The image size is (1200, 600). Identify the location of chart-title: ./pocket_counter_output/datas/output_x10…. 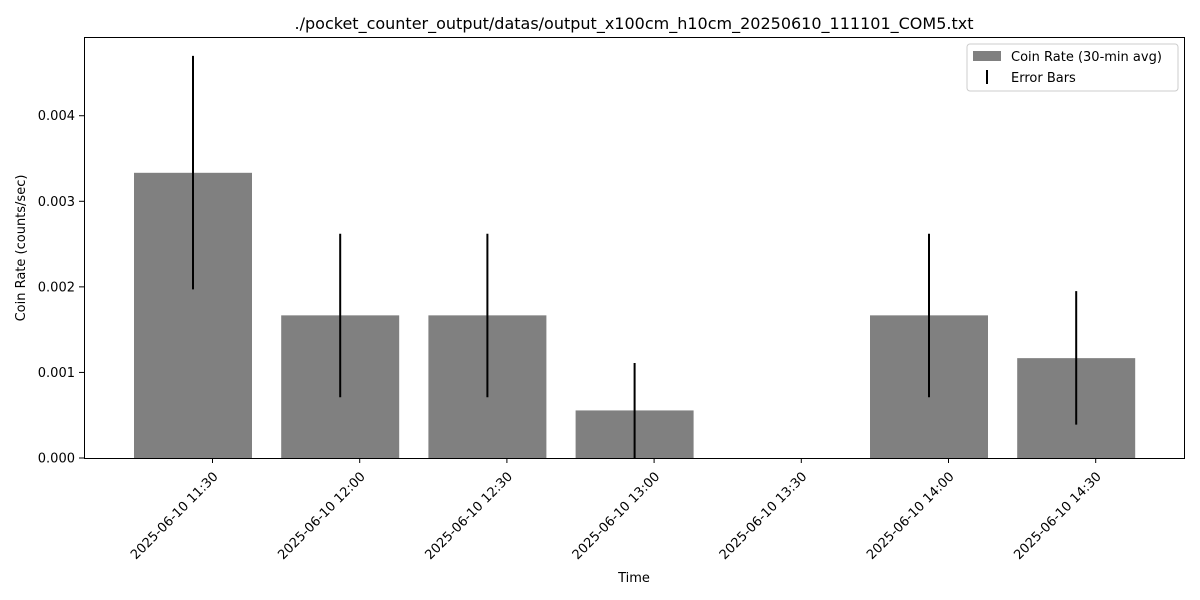
(634, 24).